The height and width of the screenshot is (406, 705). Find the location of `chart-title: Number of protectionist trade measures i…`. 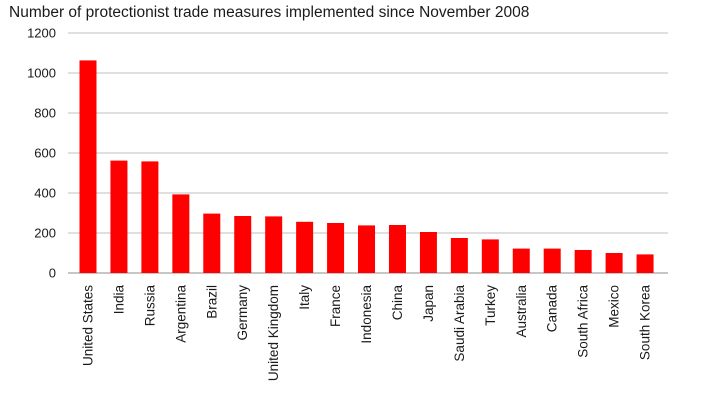

chart-title: Number of protectionist trade measures i… is located at coordinates (269, 12).